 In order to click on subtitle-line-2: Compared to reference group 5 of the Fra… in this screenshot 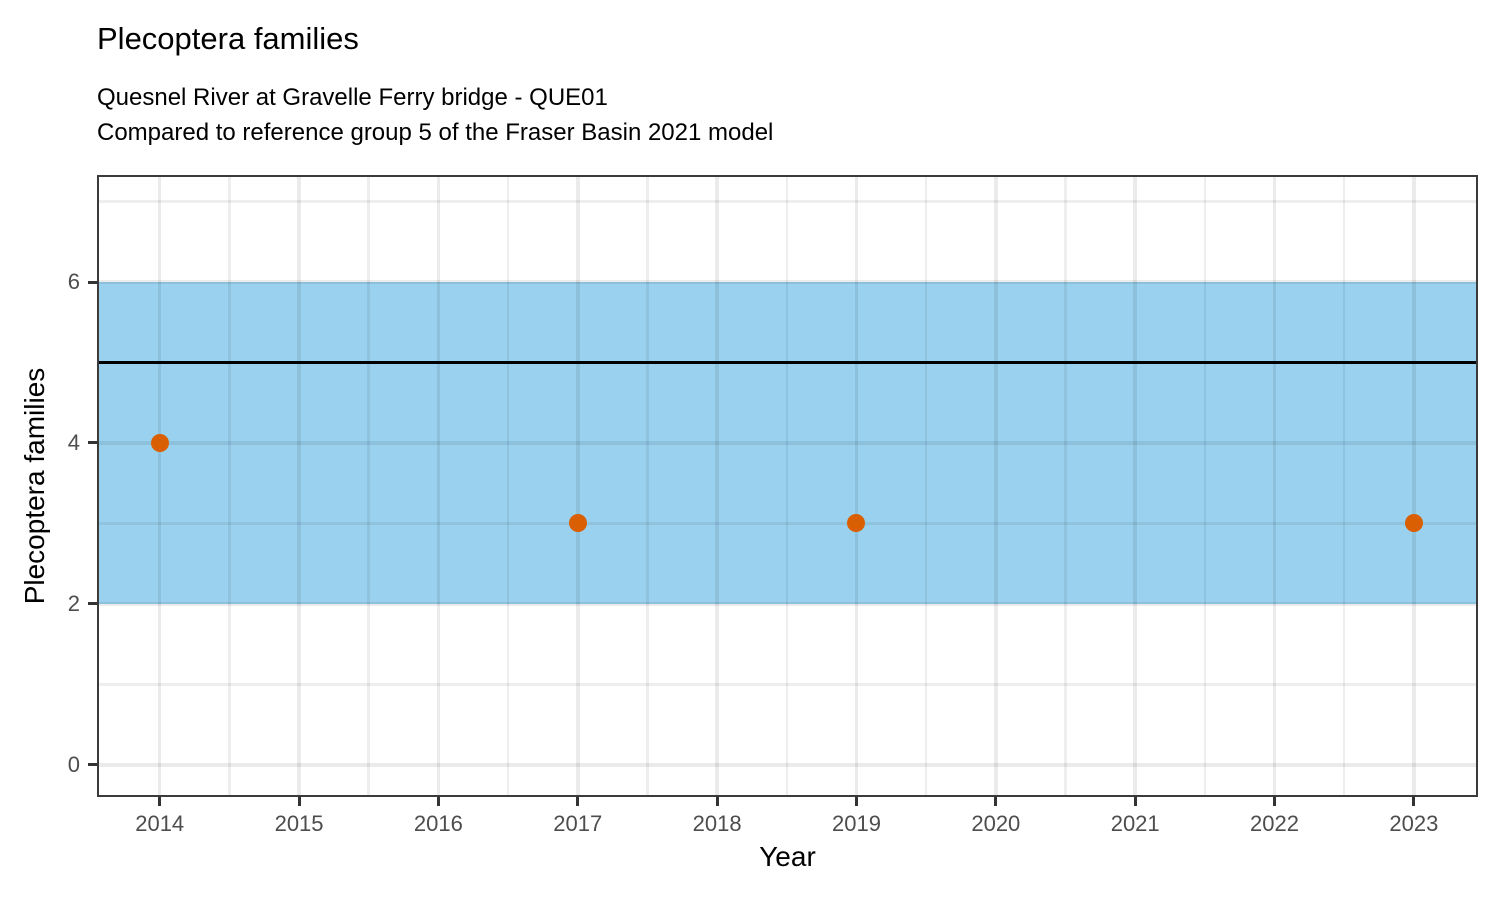, I will do `click(435, 132)`.